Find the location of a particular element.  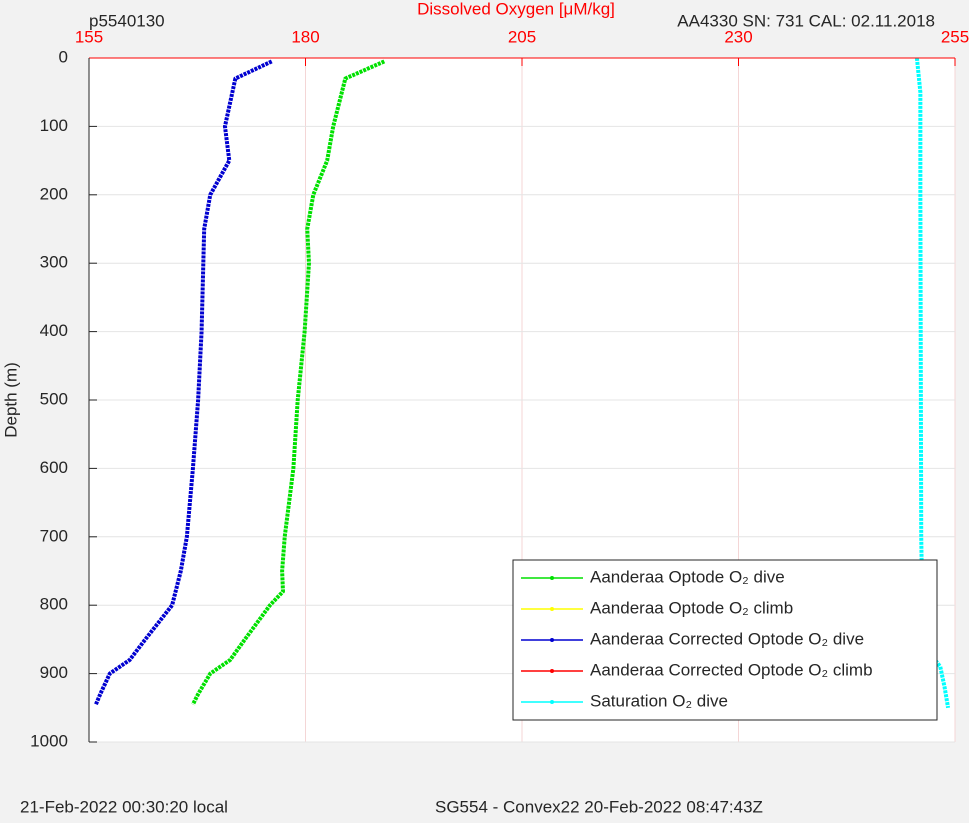

chart-title: Dissolved Oxygen [μM/kg] is located at coordinates (516, 9).